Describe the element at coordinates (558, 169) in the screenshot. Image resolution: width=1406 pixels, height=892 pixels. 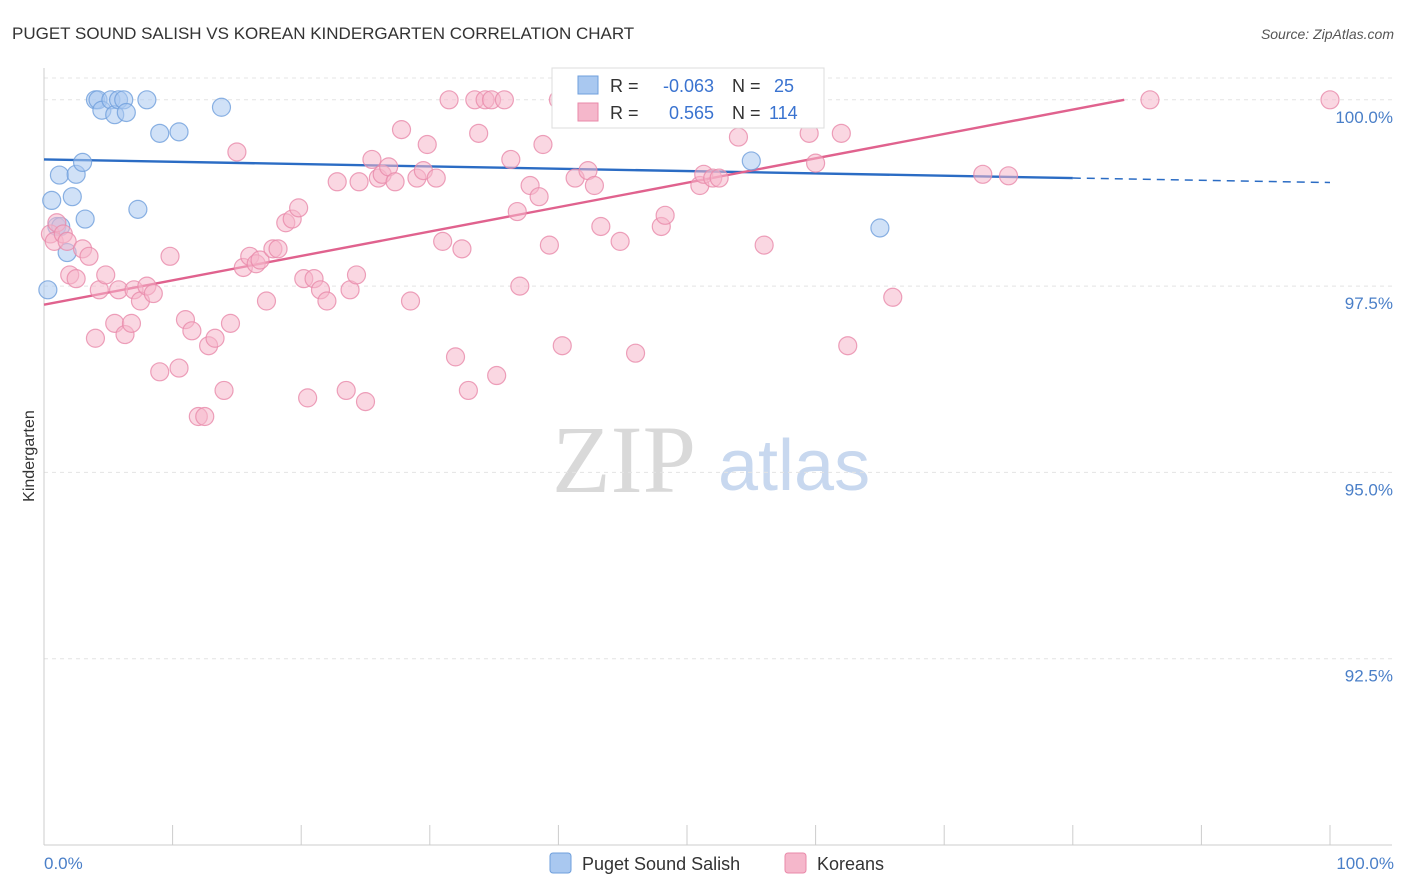
I see `salish-trend-line` at that location.